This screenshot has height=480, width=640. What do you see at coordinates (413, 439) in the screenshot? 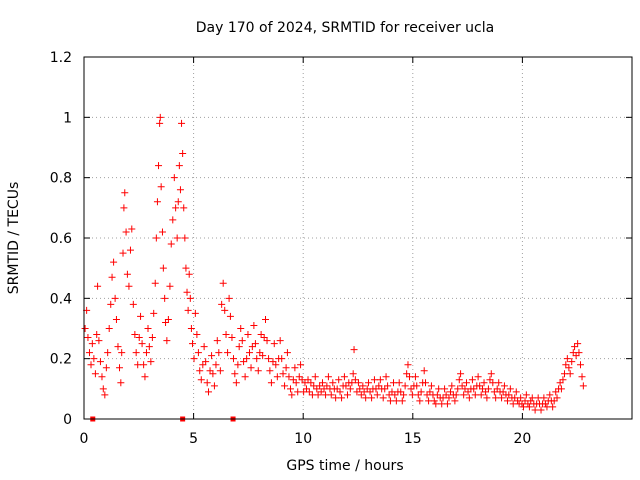
I see `x-tick-label: 15` at bounding box center [413, 439].